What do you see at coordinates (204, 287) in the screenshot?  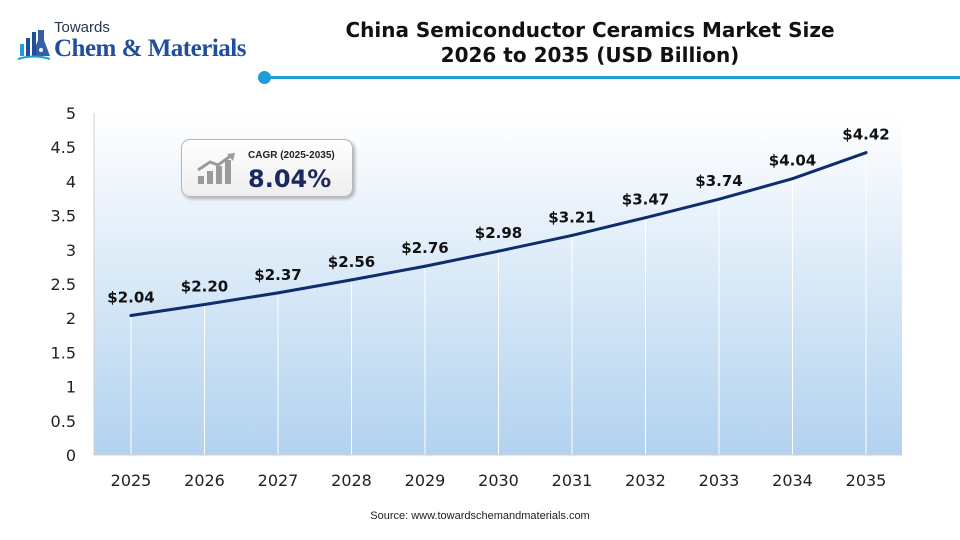 I see `data-label: $2.20` at bounding box center [204, 287].